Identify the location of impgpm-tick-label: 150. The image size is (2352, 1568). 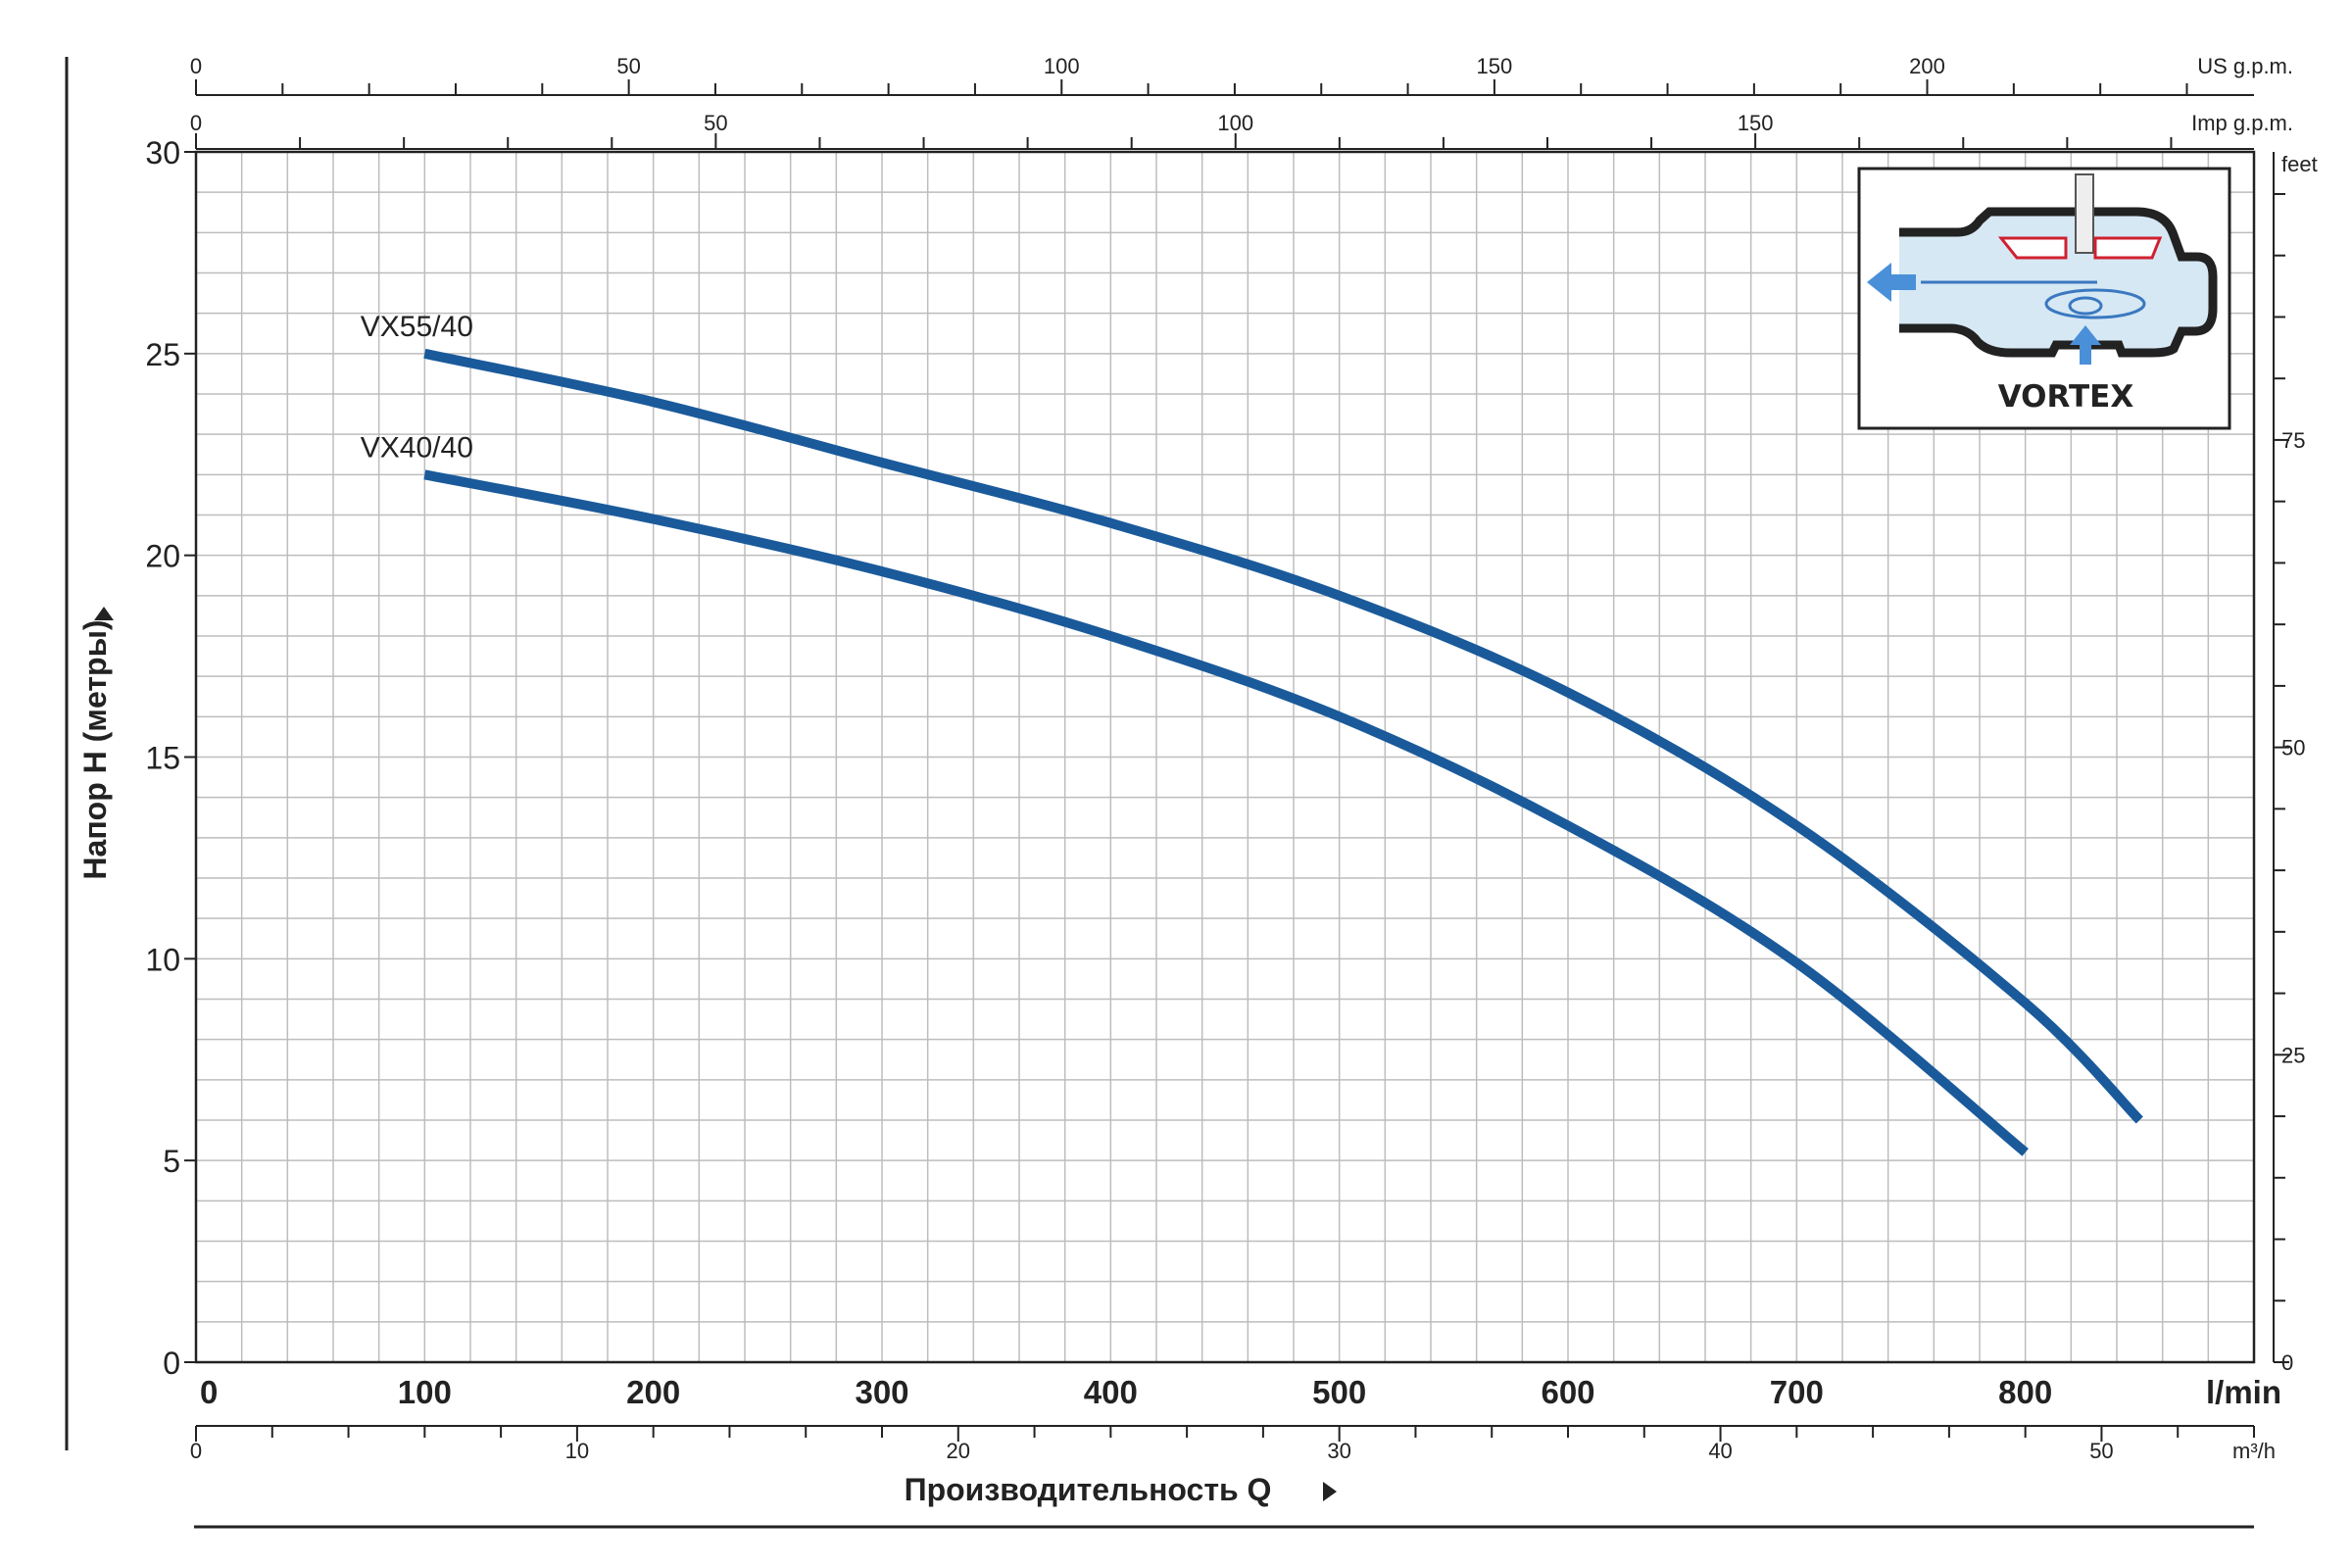
(1756, 123).